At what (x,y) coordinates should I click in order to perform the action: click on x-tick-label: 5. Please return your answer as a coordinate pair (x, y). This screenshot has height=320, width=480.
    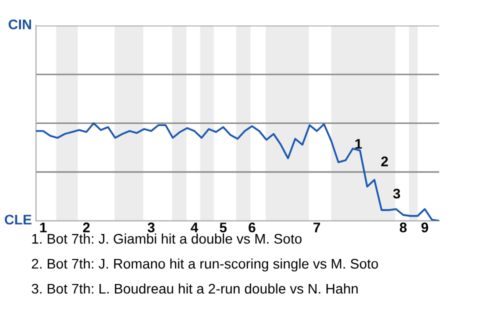
    Looking at the image, I should click on (223, 227).